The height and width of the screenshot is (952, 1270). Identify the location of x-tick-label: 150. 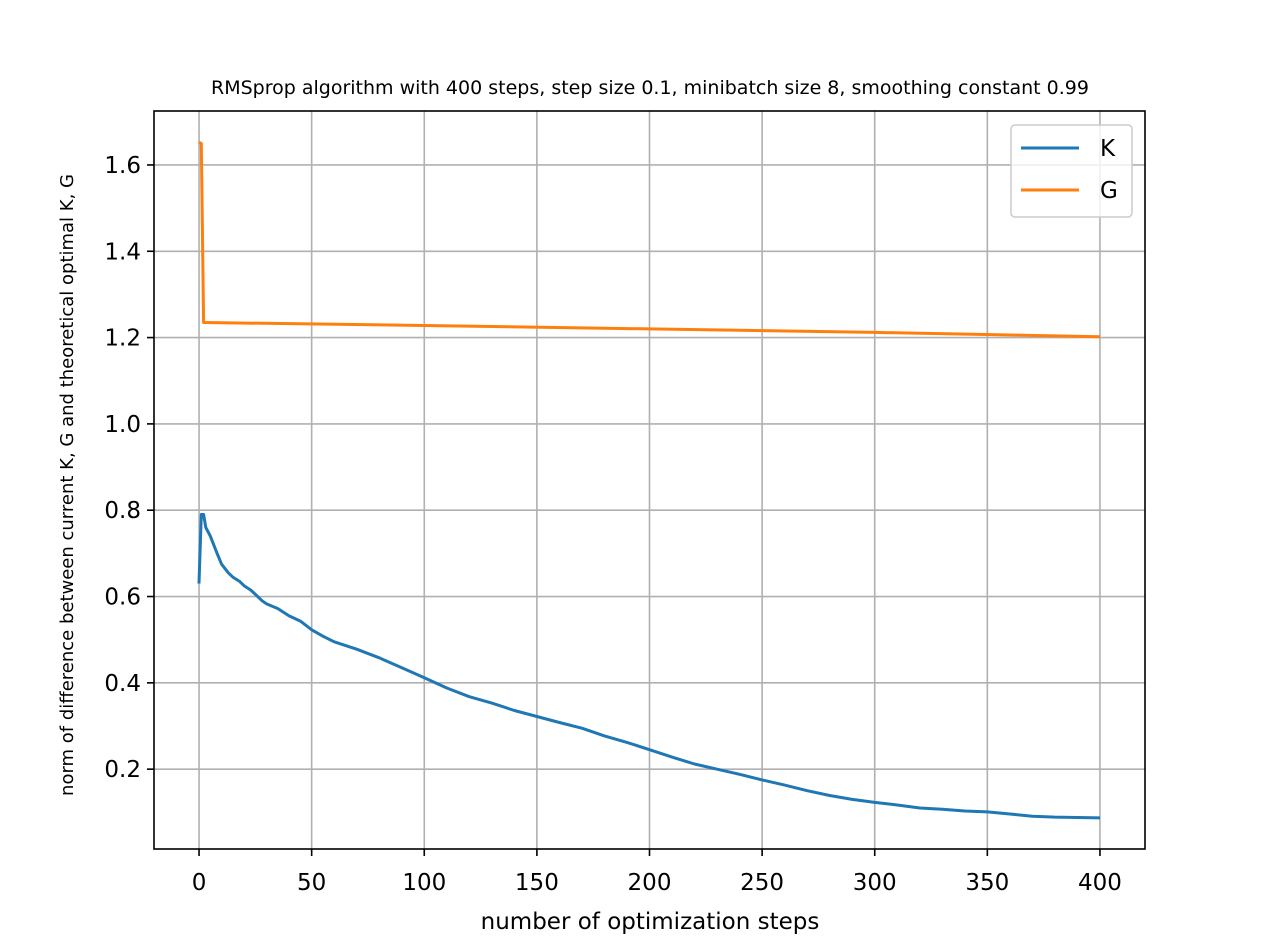
(537, 883).